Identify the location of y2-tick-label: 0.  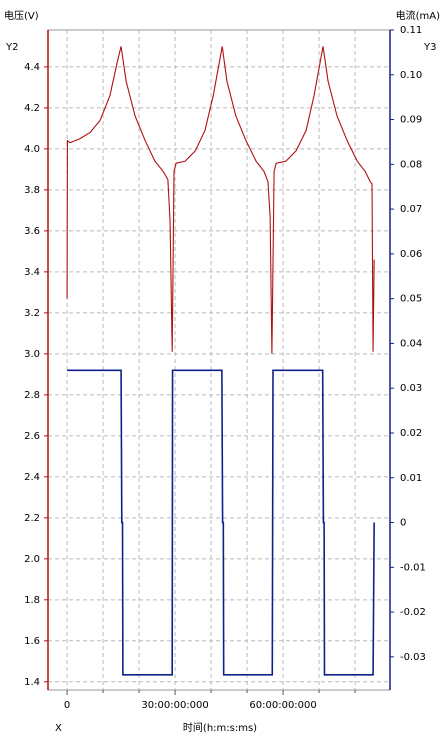
(403, 523).